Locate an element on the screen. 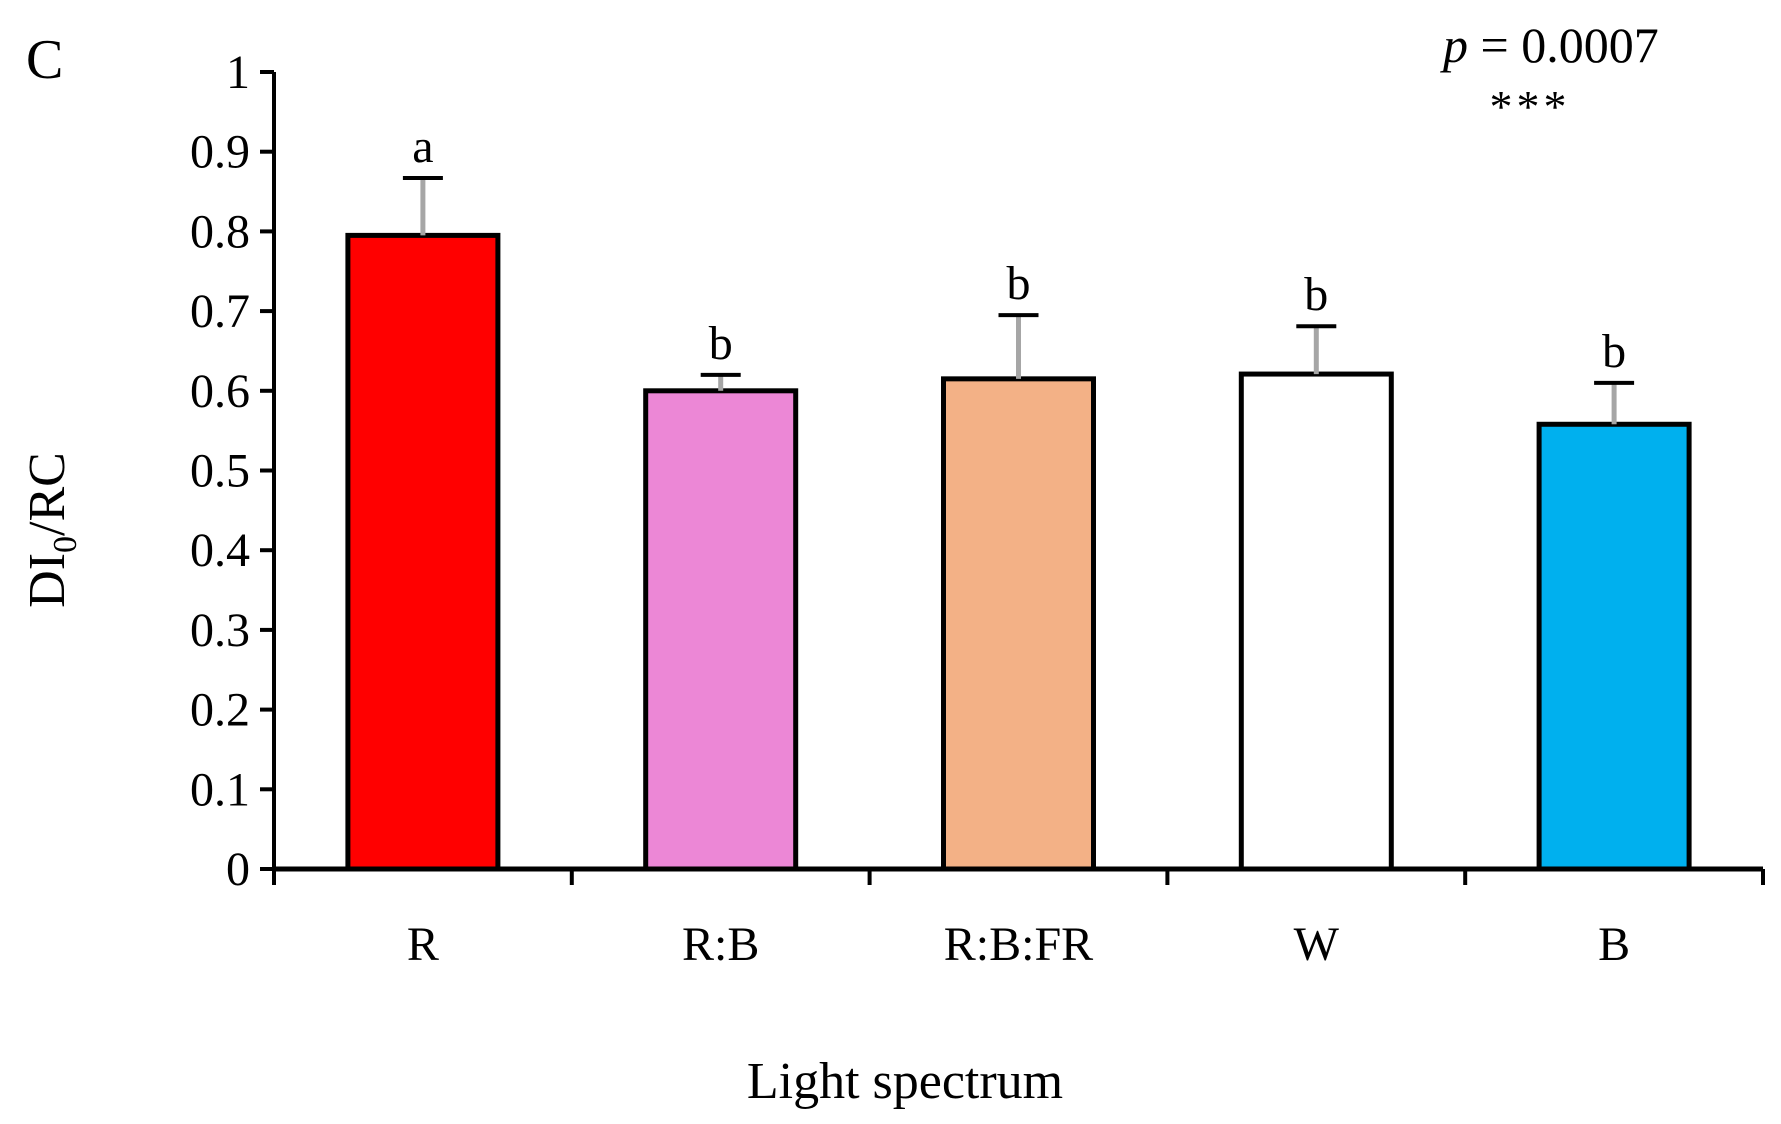 The width and height of the screenshot is (1781, 1124). x-axis-title: Light spectrum is located at coordinates (905, 1081).